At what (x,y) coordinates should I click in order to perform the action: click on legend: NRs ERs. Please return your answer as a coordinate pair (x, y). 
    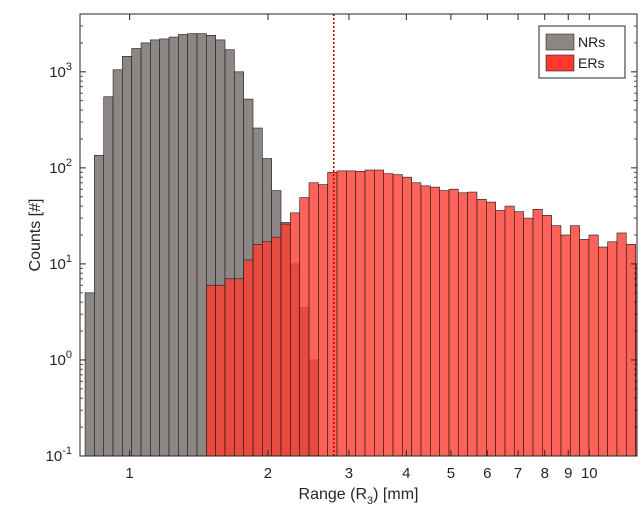
    Looking at the image, I should click on (582, 52).